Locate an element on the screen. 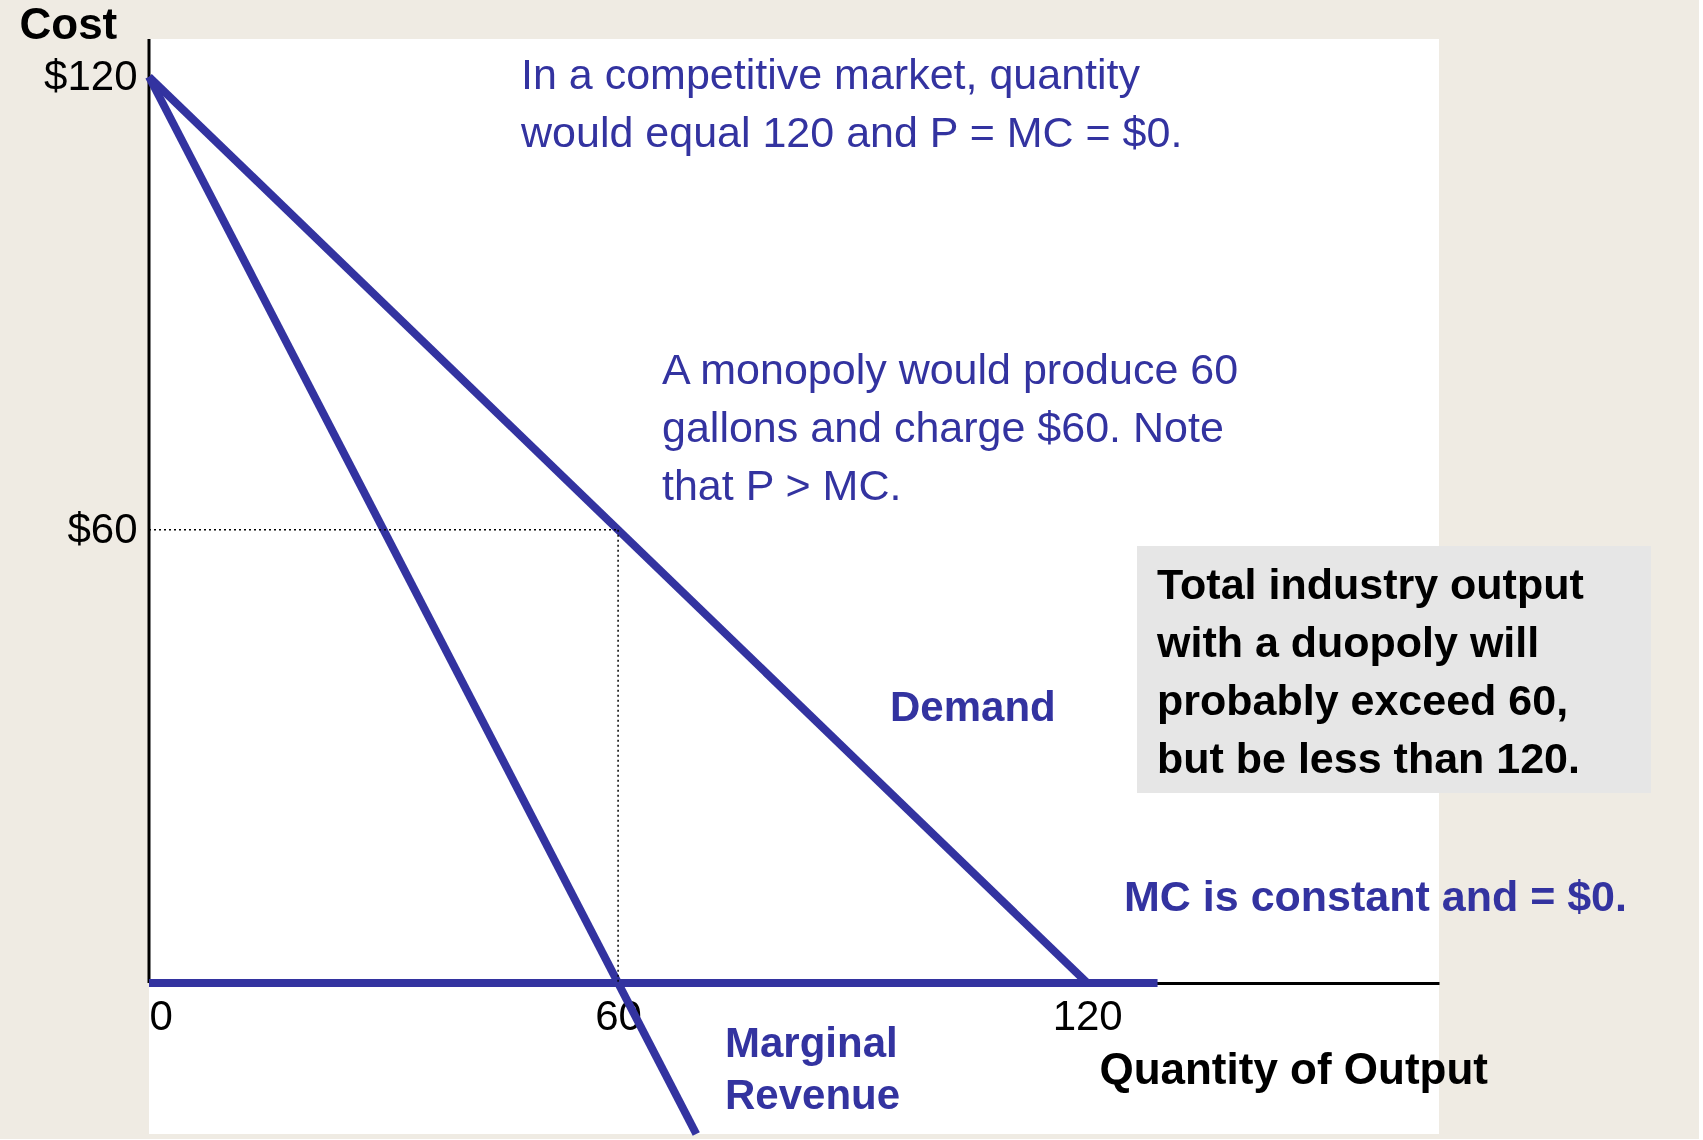 The width and height of the screenshot is (1703, 1140). y-axis-title: Cost is located at coordinates (68, 24).